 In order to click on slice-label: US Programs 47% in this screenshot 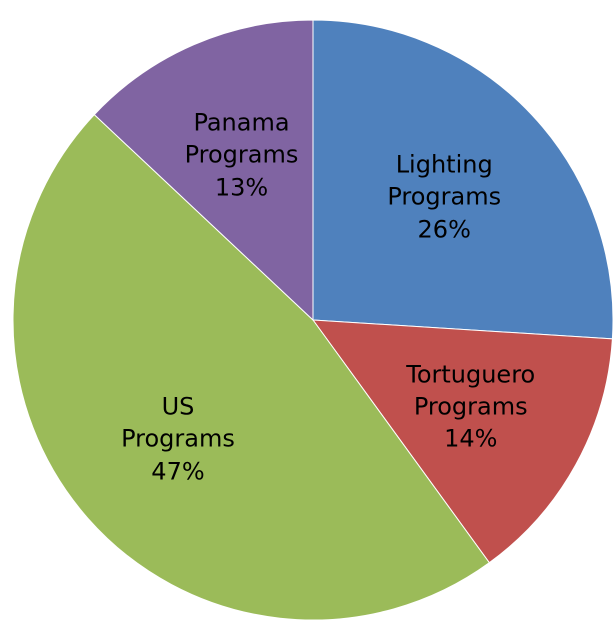, I will do `click(178, 438)`.